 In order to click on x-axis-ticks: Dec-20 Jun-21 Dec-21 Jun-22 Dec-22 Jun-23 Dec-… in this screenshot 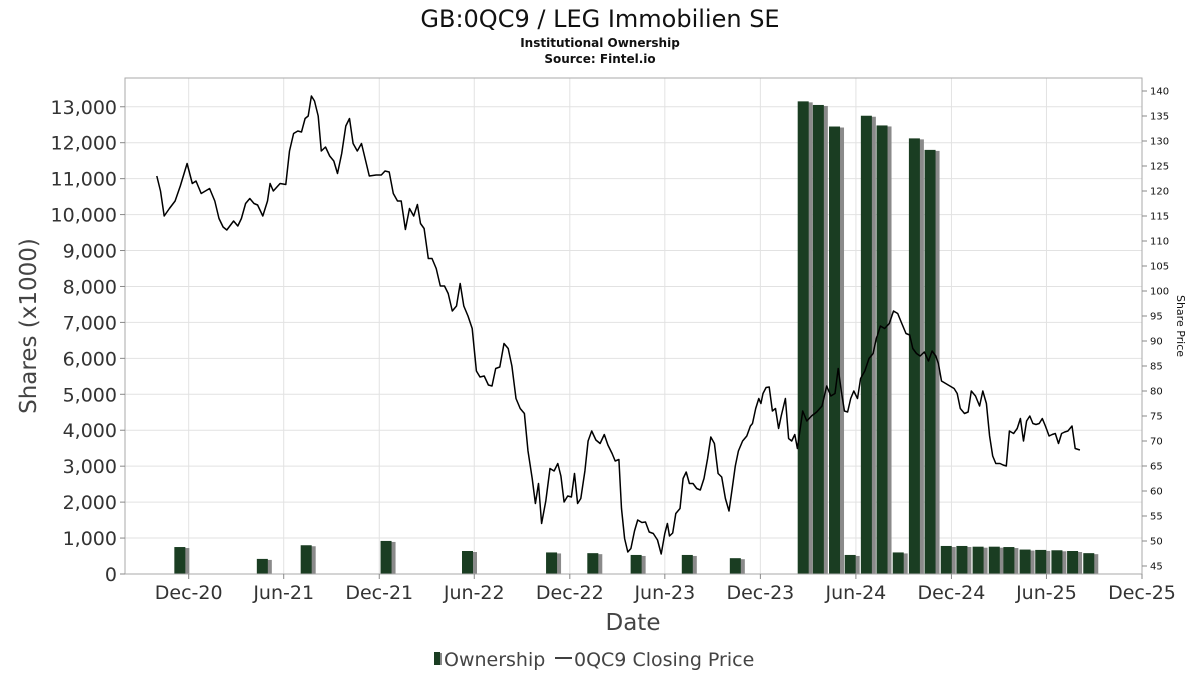, I will do `click(665, 589)`.